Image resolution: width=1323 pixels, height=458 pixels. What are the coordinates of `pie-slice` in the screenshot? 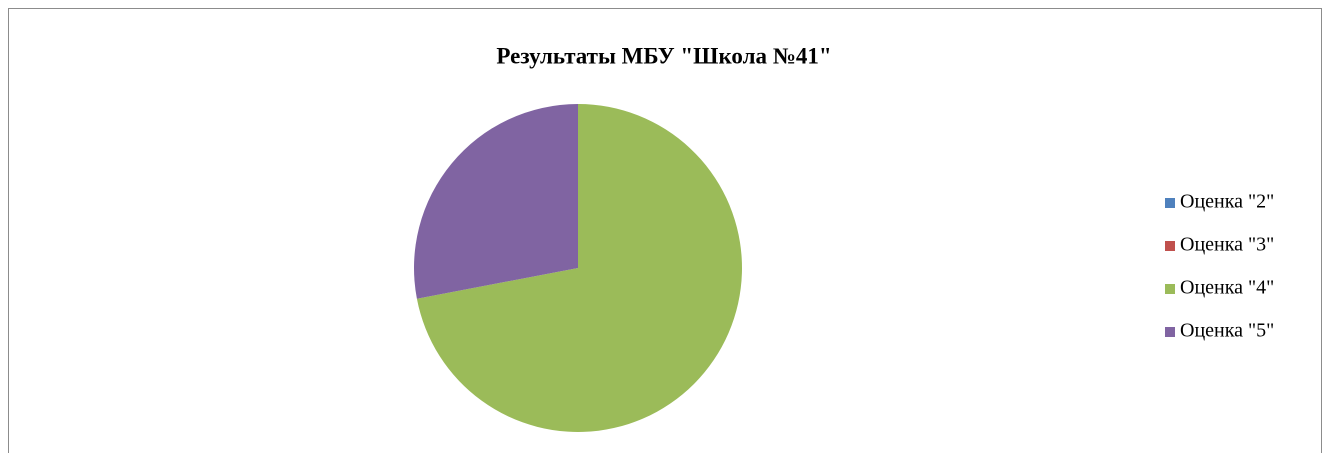 It's located at (495, 201).